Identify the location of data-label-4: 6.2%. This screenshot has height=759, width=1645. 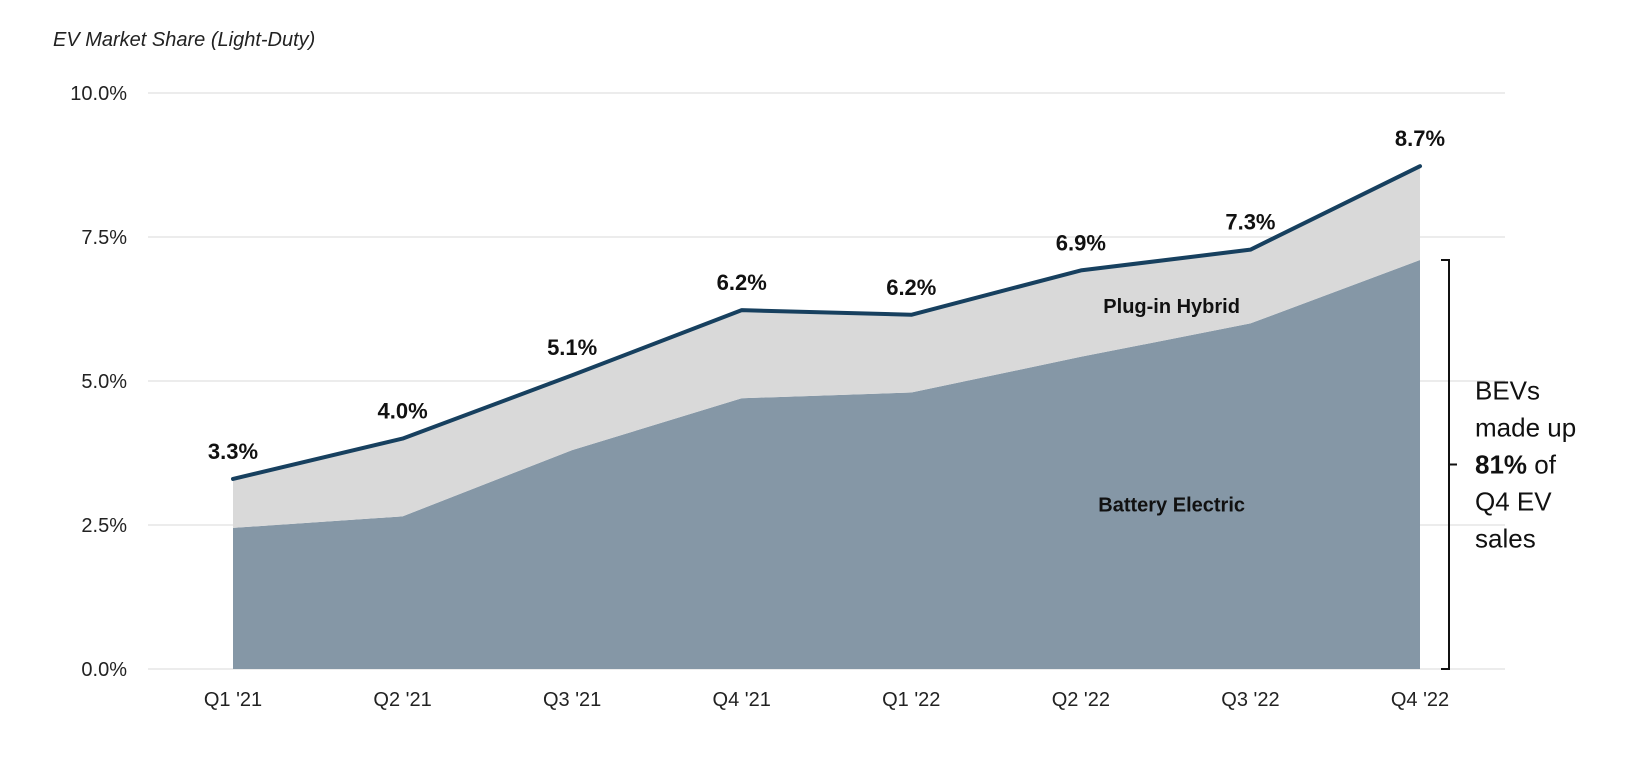
(911, 287).